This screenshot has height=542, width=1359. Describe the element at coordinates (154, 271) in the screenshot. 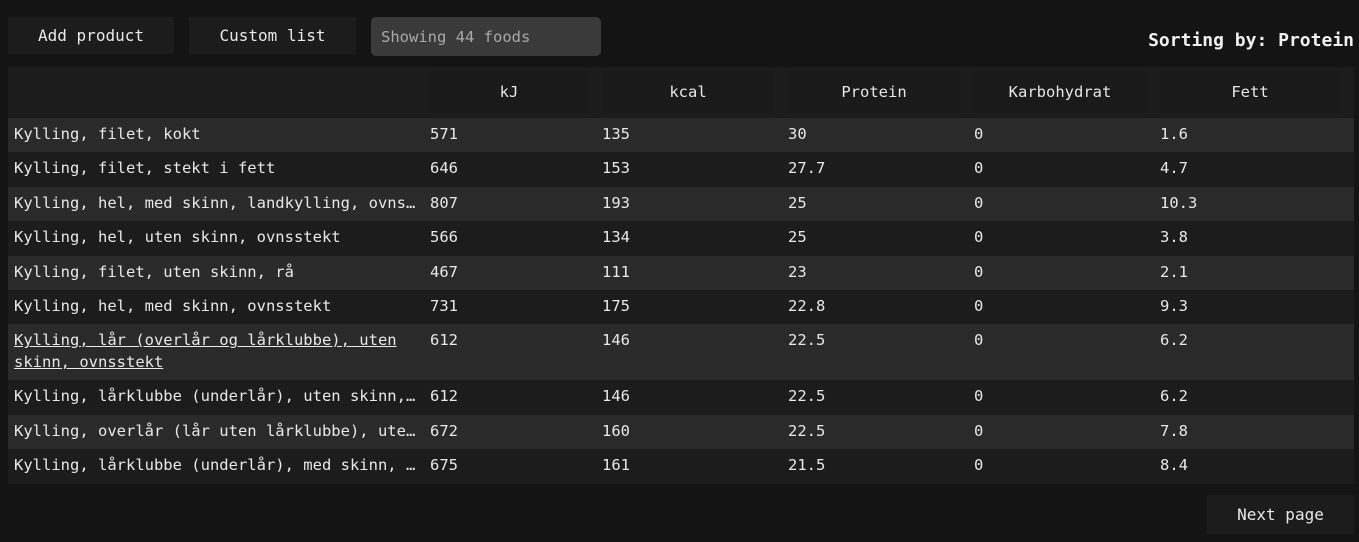

I see `food-name-cell: Kylling, filet, uten skinn, rå` at that location.